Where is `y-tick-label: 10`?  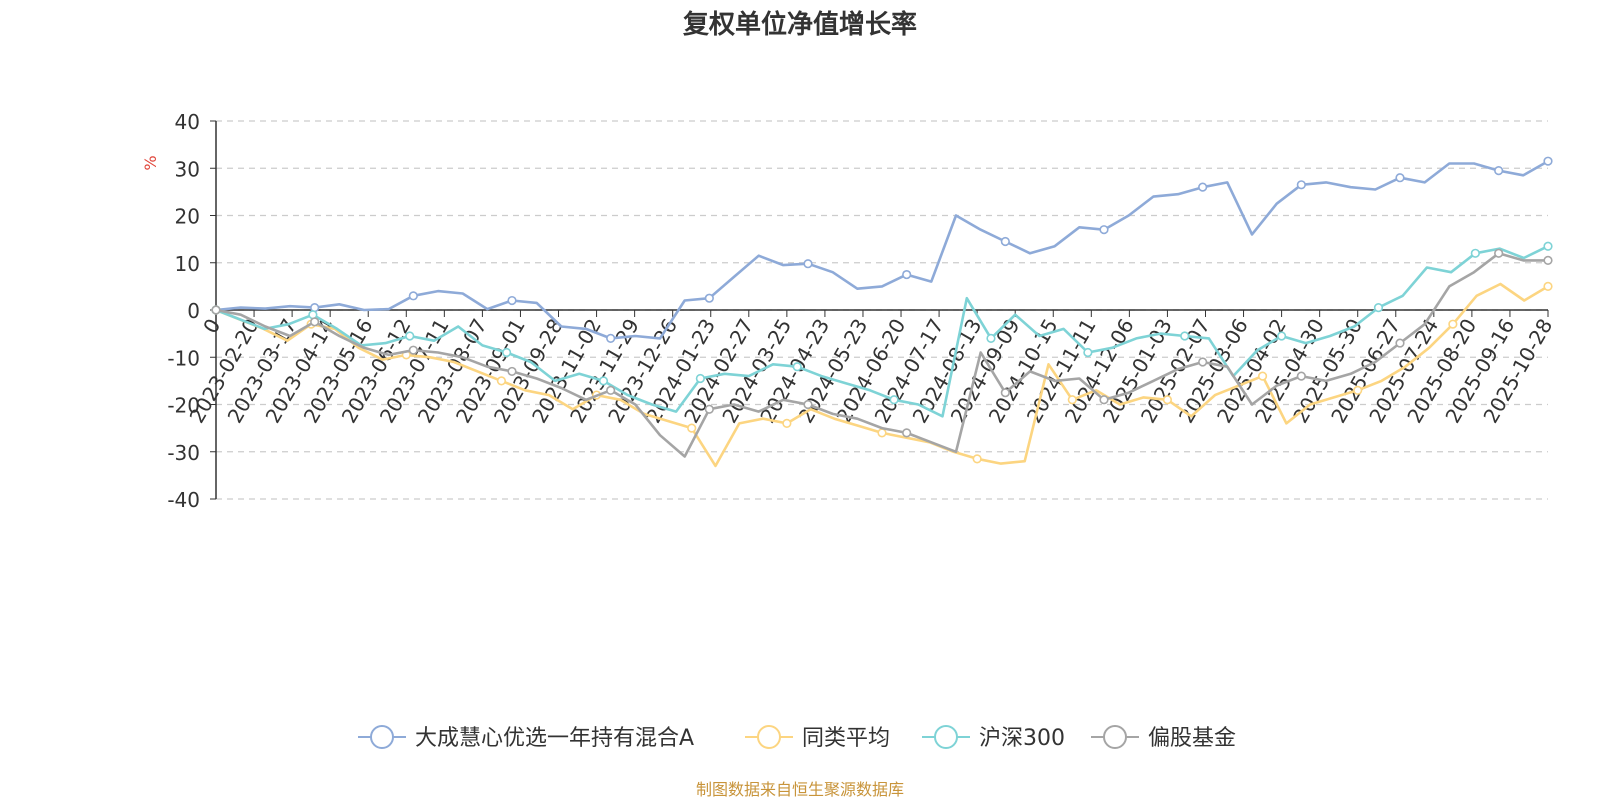 y-tick-label: 10 is located at coordinates (187, 264).